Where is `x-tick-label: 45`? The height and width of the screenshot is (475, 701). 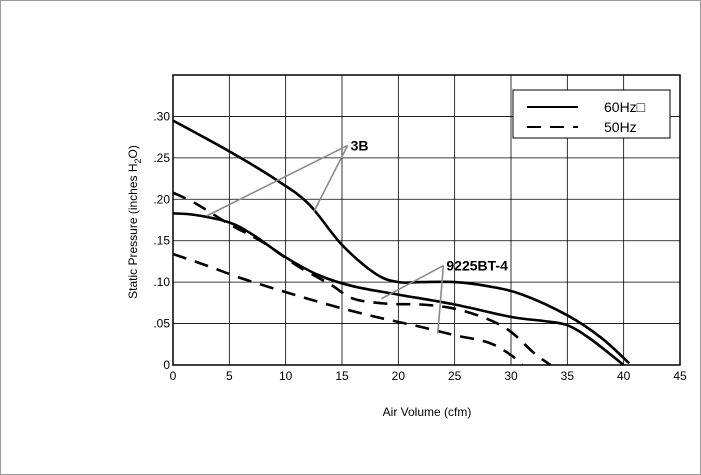 x-tick-label: 45 is located at coordinates (680, 376).